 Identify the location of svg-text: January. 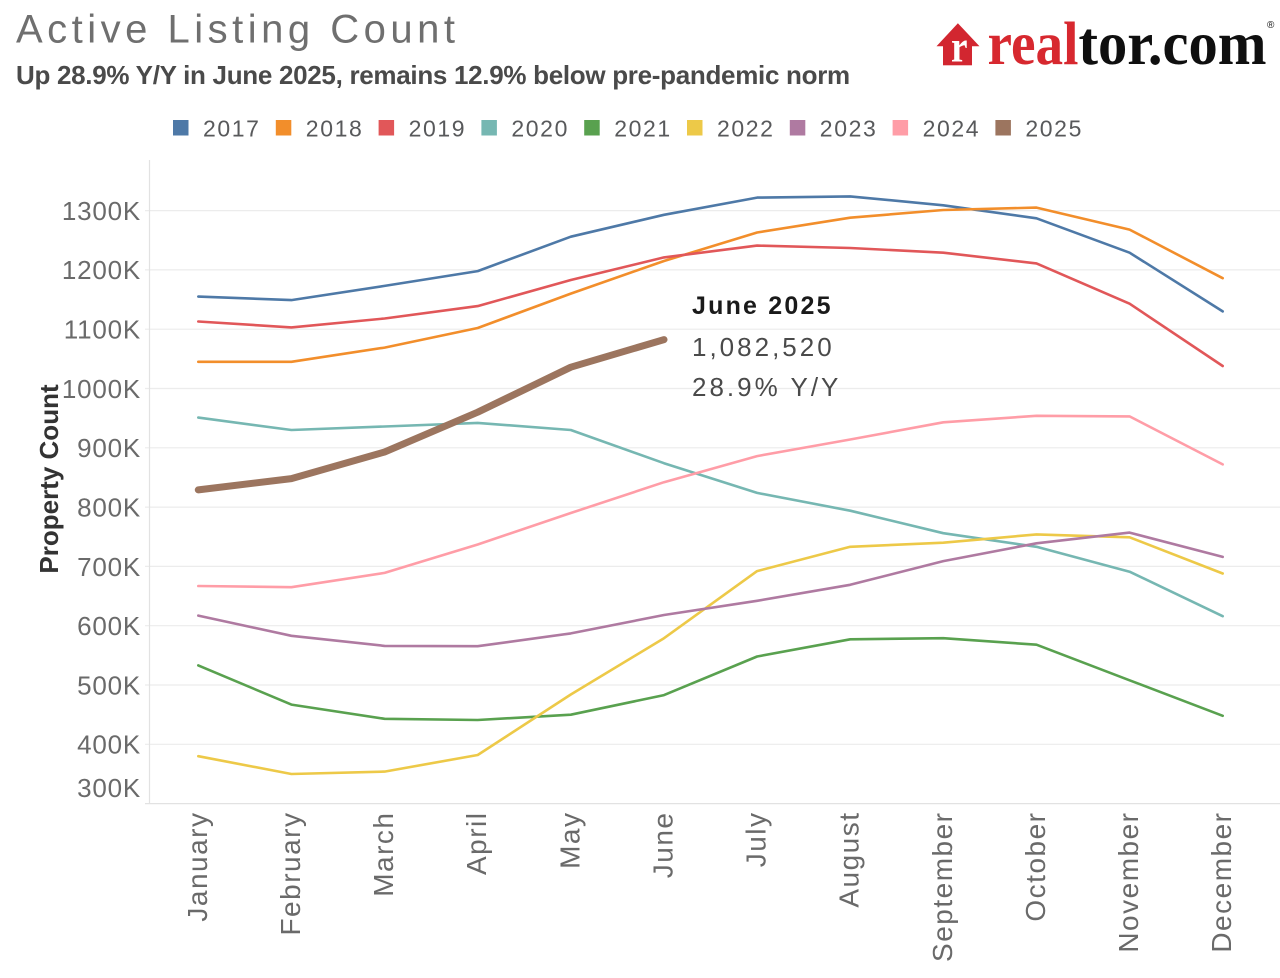
(197, 867).